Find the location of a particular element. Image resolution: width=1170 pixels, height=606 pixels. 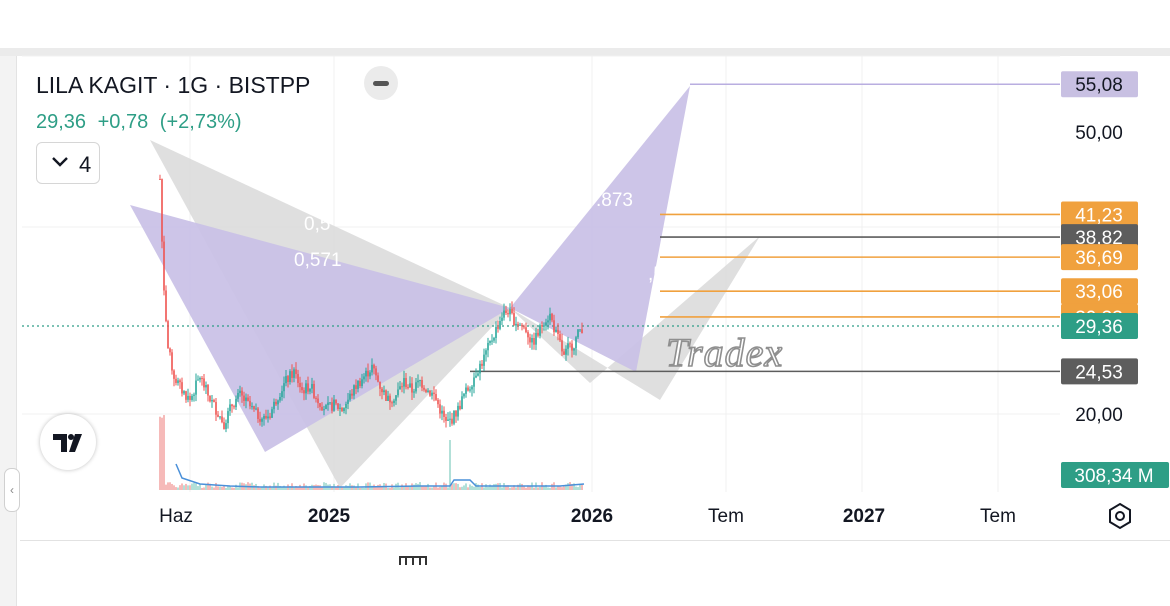

volume-ma-line is located at coordinates (380, 475).